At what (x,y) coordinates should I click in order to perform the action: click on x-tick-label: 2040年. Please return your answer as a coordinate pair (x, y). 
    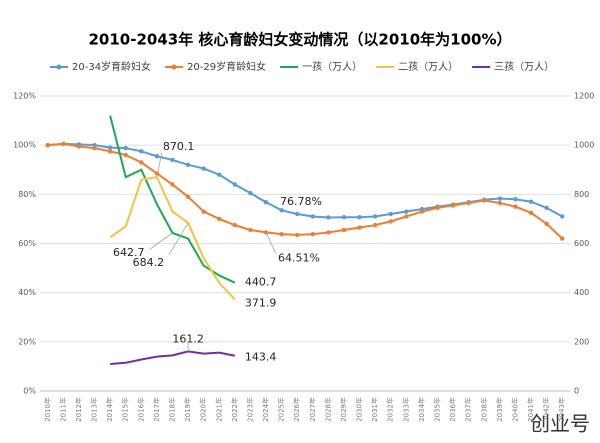
    Looking at the image, I should click on (514, 409).